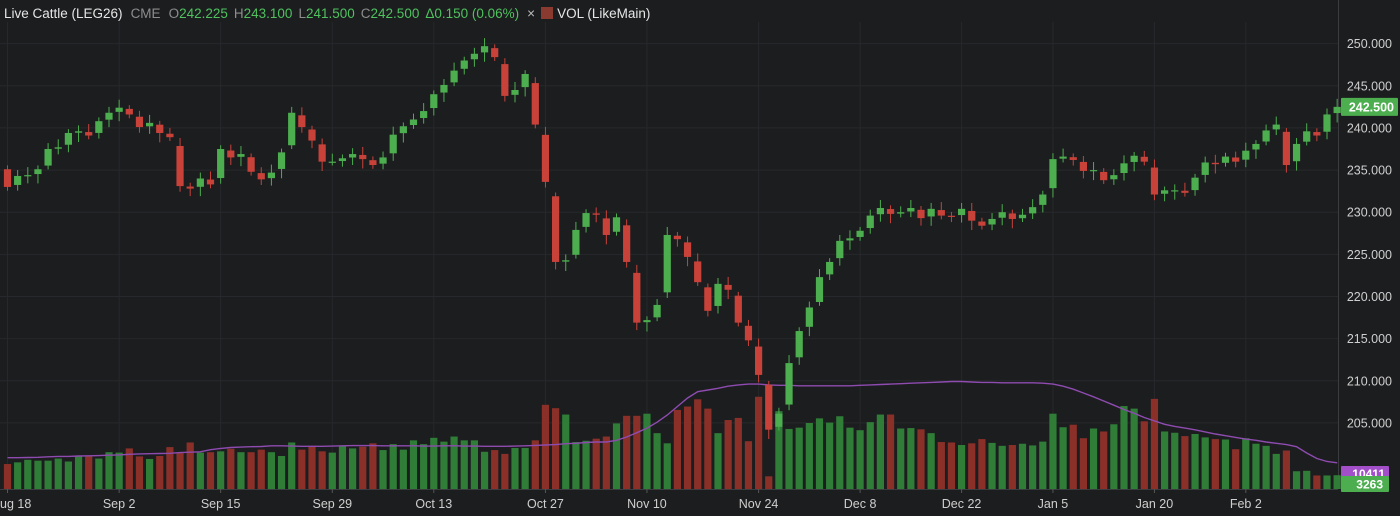 The width and height of the screenshot is (1400, 516). I want to click on price-tick-label: 230.000, so click(1369, 213).